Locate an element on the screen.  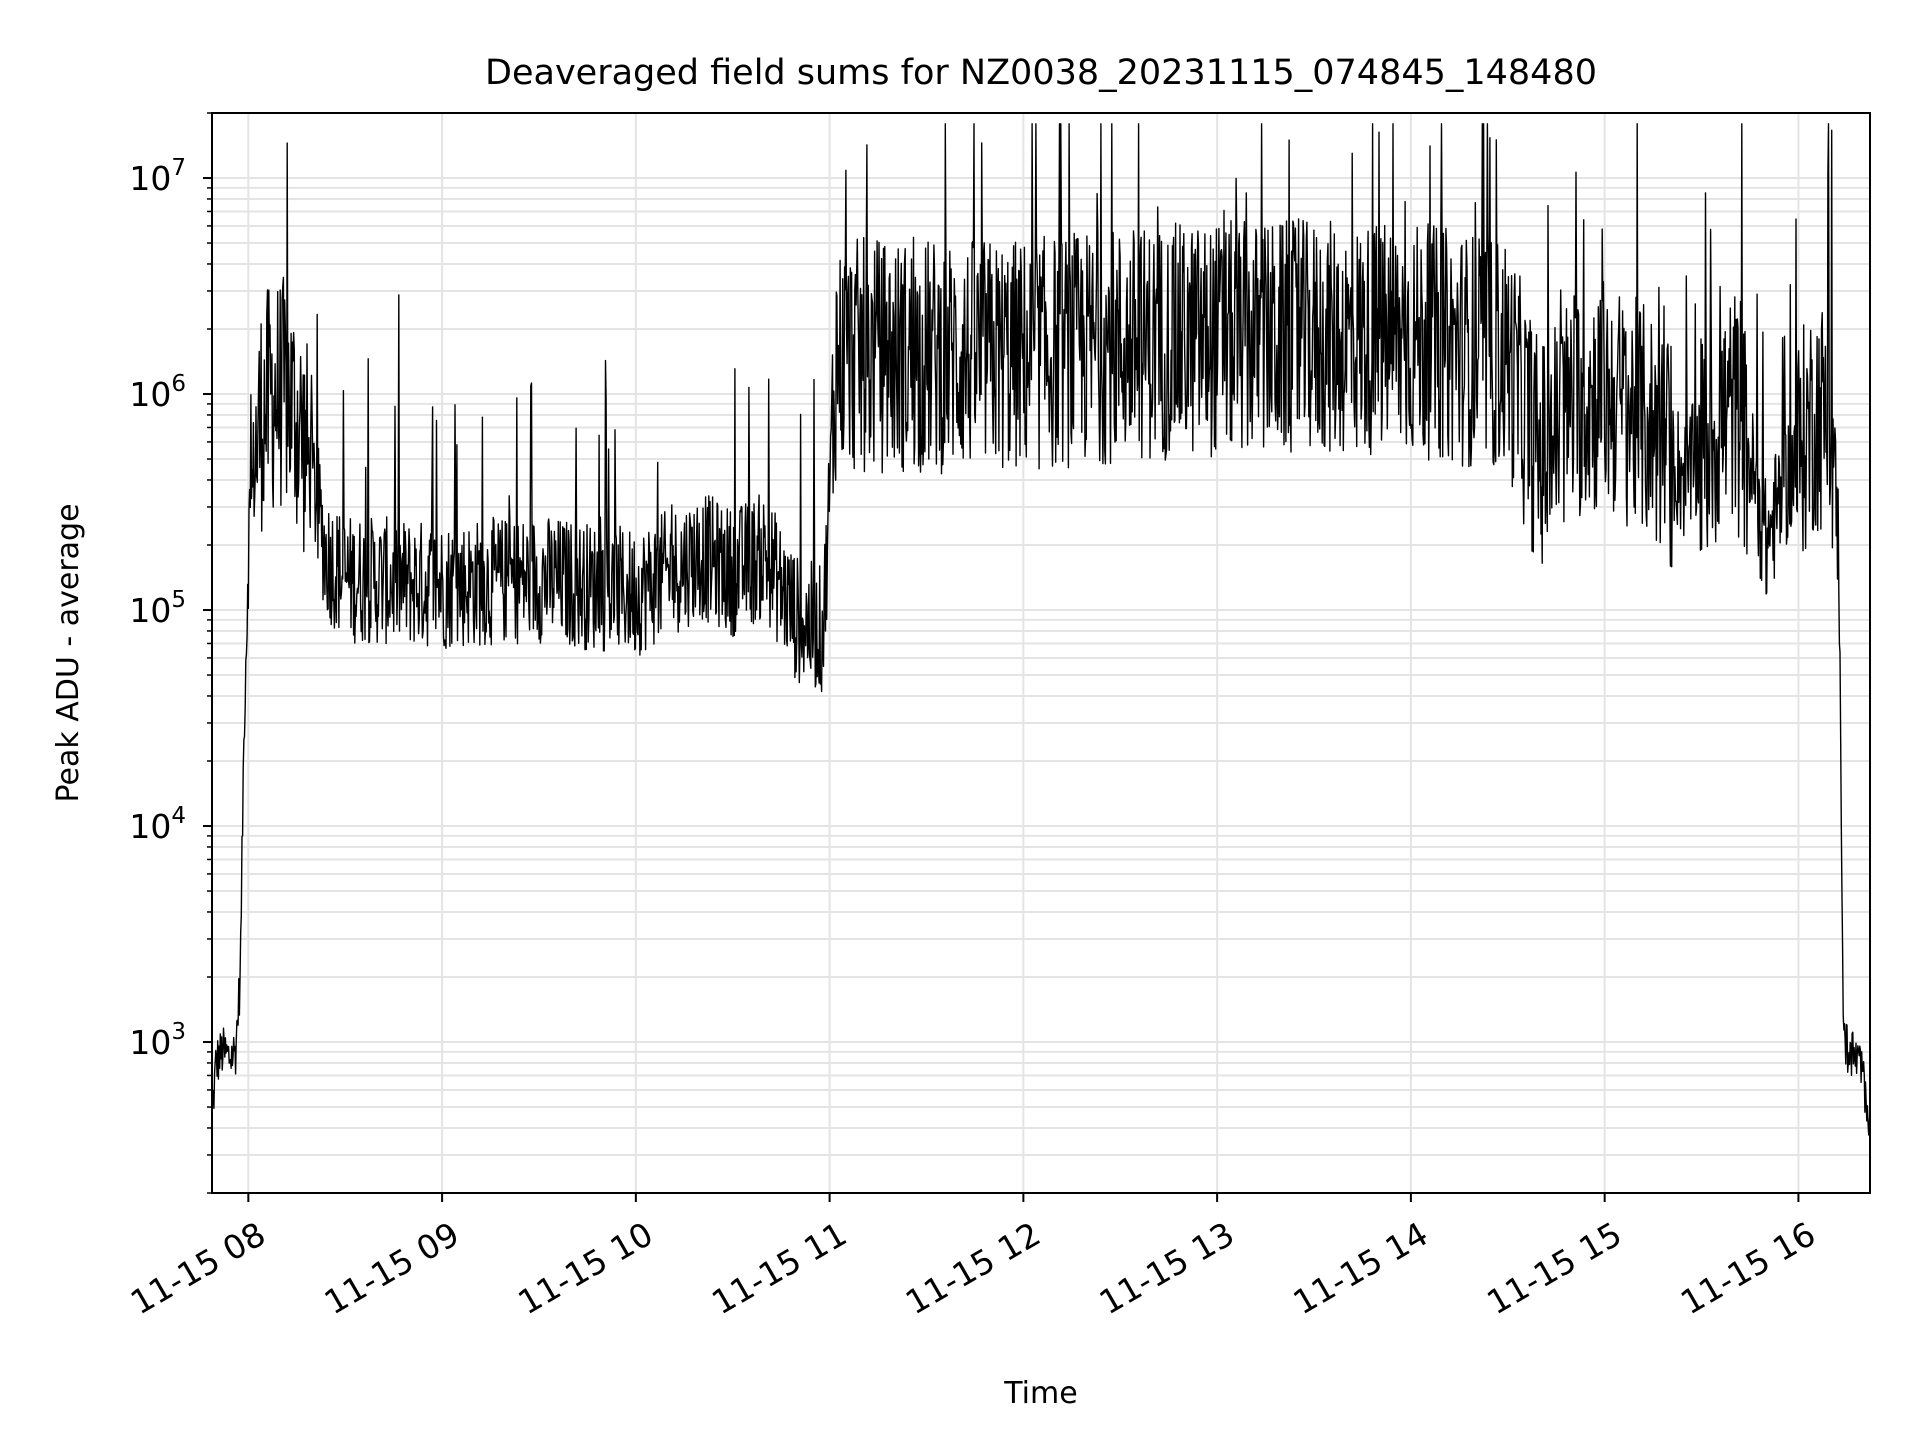
x-tick-label: 11-15 08 is located at coordinates (198, 1268).